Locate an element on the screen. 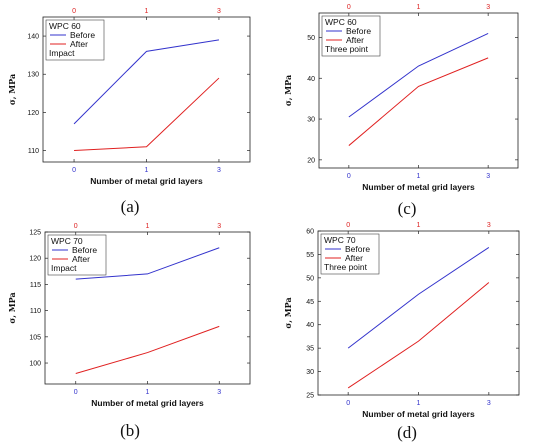 The height and width of the screenshot is (446, 550). y-tick-label: 140 is located at coordinates (33, 37).